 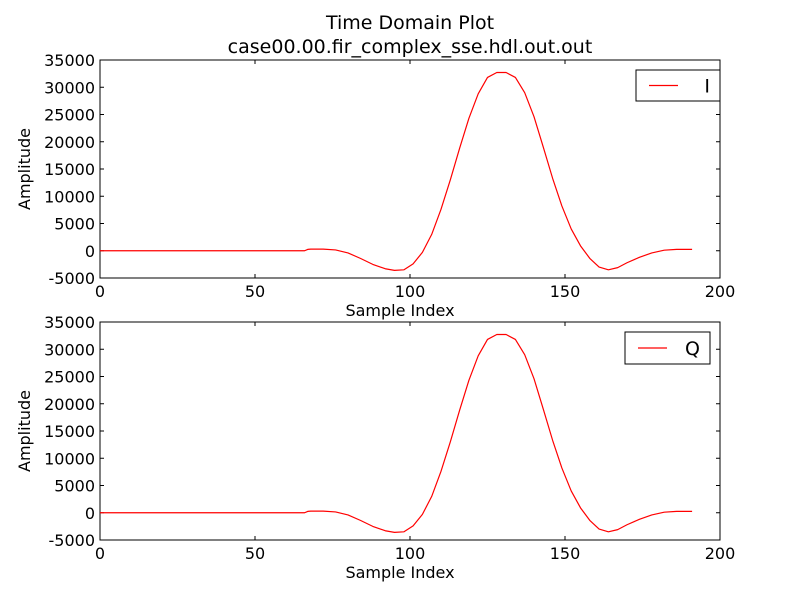 I want to click on legend-label: Q, so click(x=692, y=349).